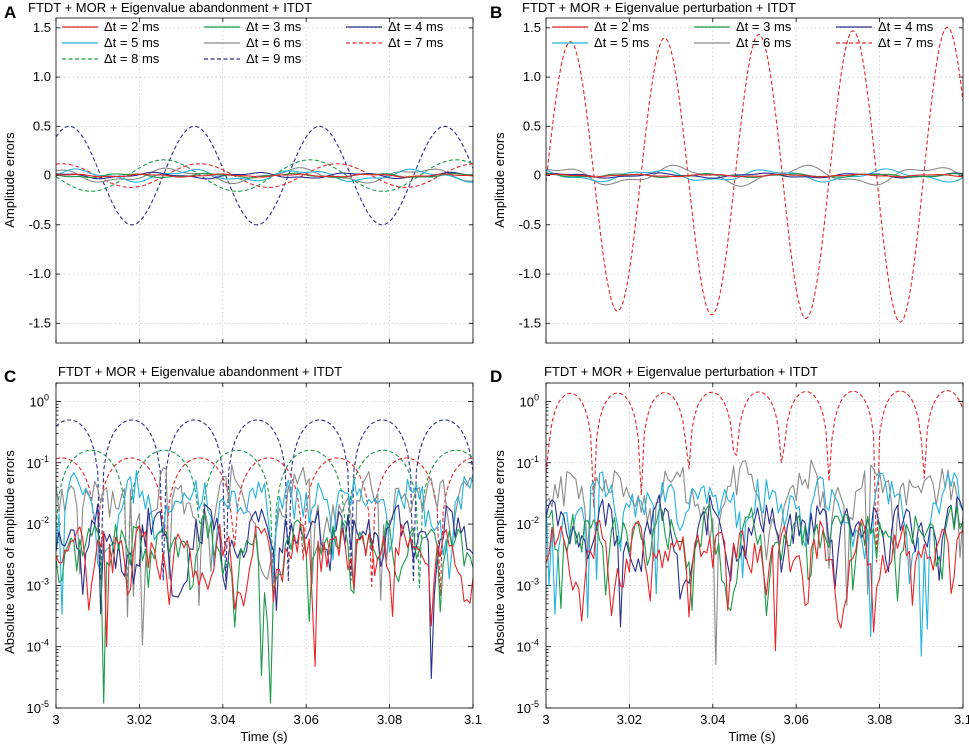  I want to click on panel-a-legend-label-dt9: Δt = 9 ms, so click(274, 58).